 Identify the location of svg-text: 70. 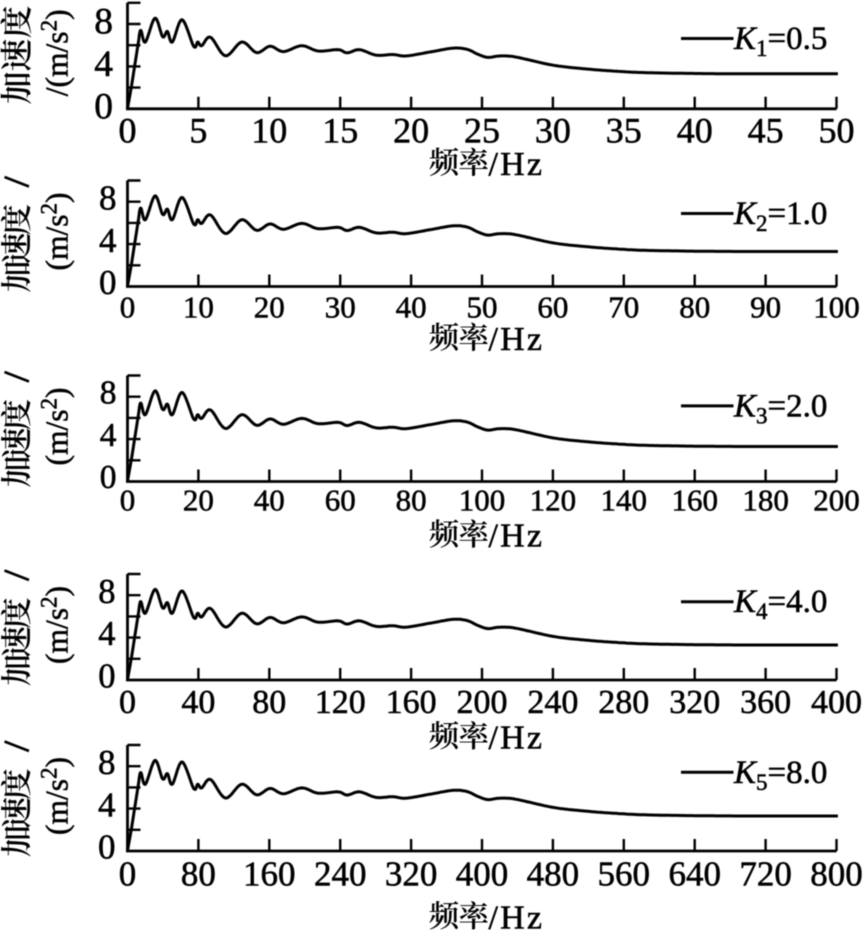
(623, 307).